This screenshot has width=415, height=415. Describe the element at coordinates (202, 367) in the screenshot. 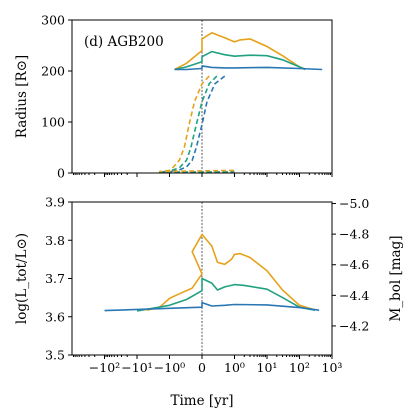

I see `bottom-x-tick-label: 0` at that location.